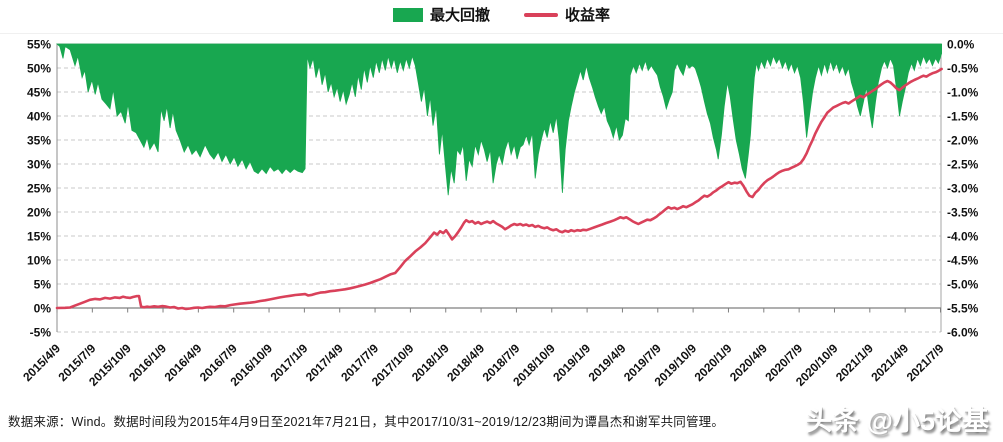 The image size is (1003, 442). I want to click on y-right-tick-label: -2.5%, so click(963, 165).